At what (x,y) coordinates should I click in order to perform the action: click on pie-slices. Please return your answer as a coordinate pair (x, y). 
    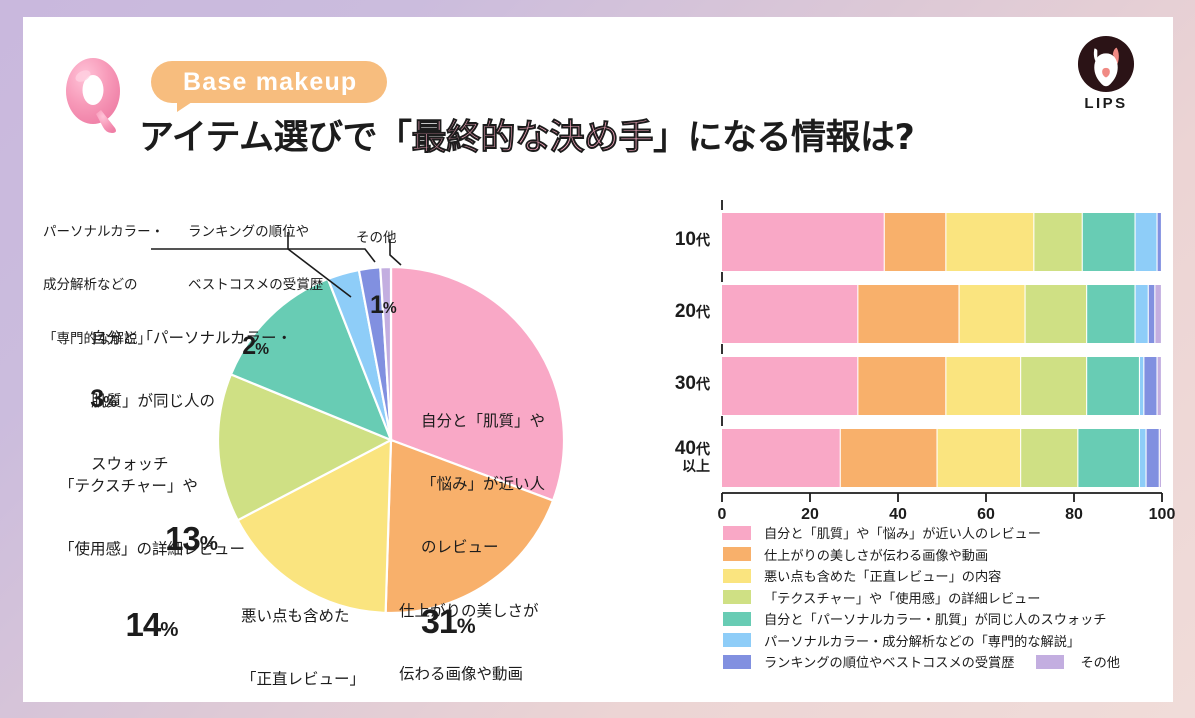
    Looking at the image, I should click on (391, 440).